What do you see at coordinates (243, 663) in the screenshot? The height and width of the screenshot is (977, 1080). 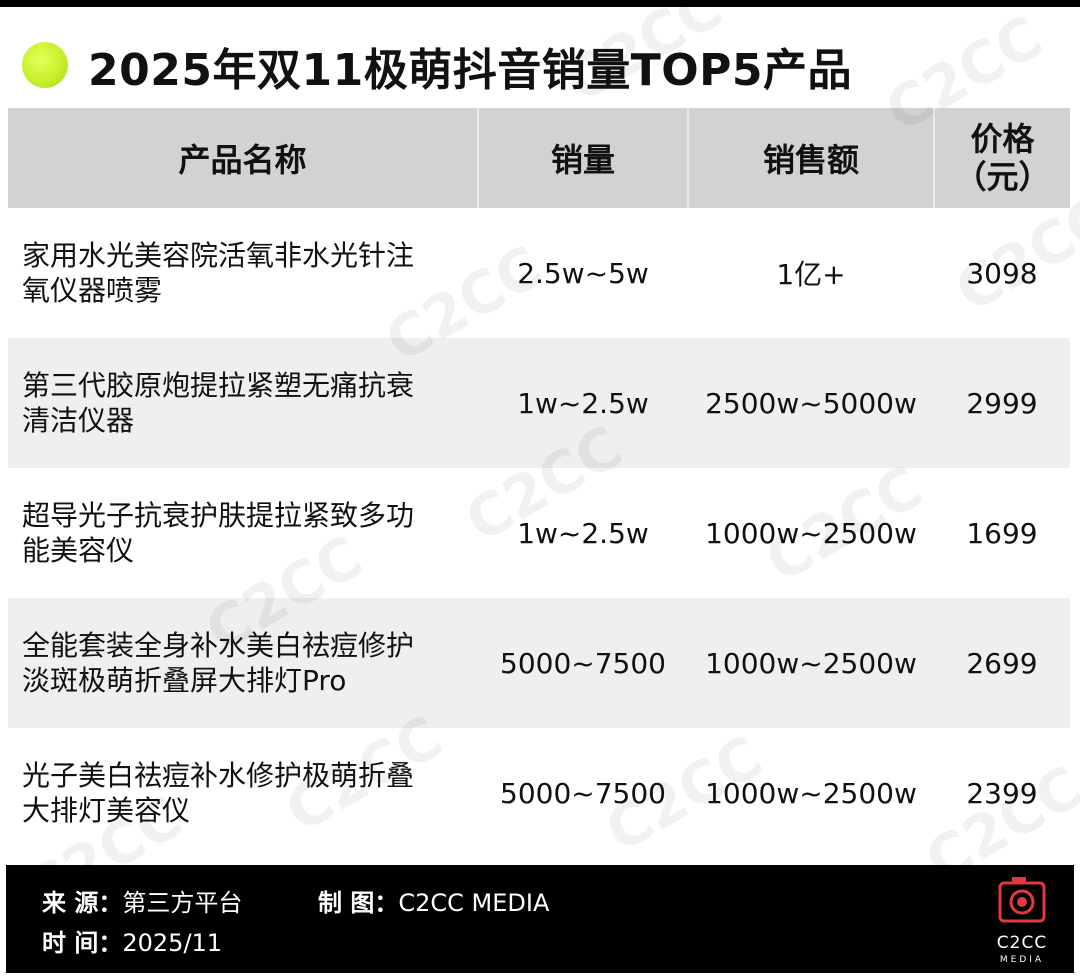 I see `cell-product-name: 全能套装全身补水美白祛痘修护 淡斑极萌折叠屏大排灯Pro` at bounding box center [243, 663].